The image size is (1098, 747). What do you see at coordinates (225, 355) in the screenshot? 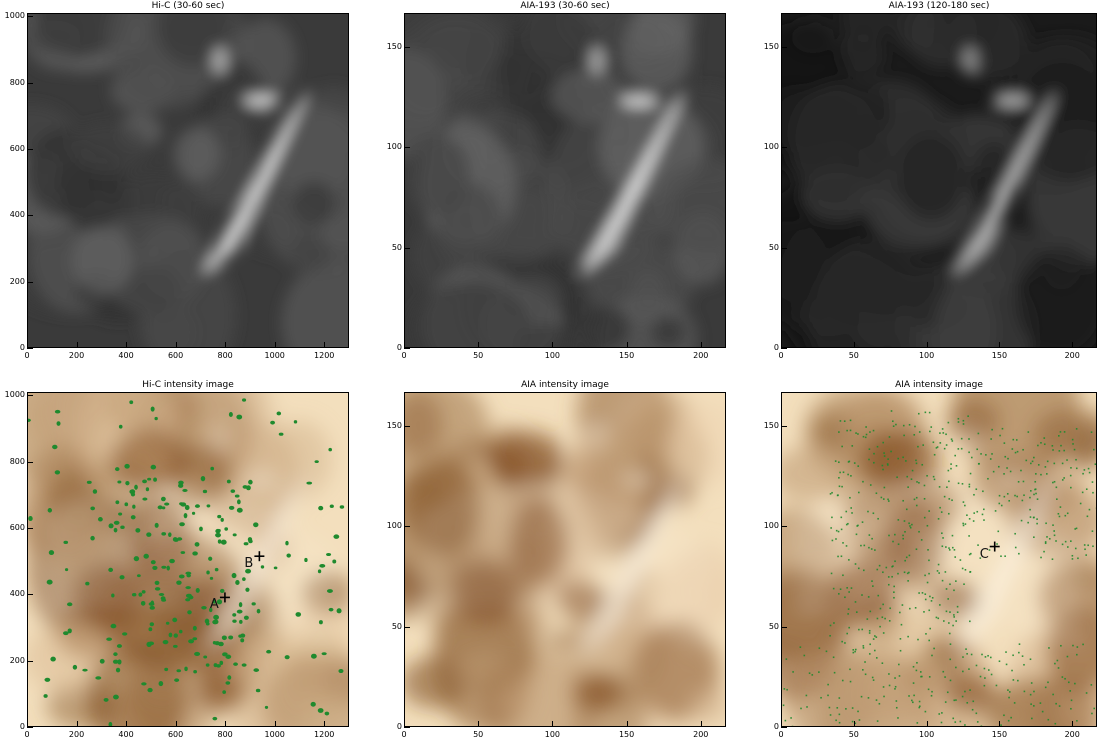
I see `x-tick-label: 800` at bounding box center [225, 355].